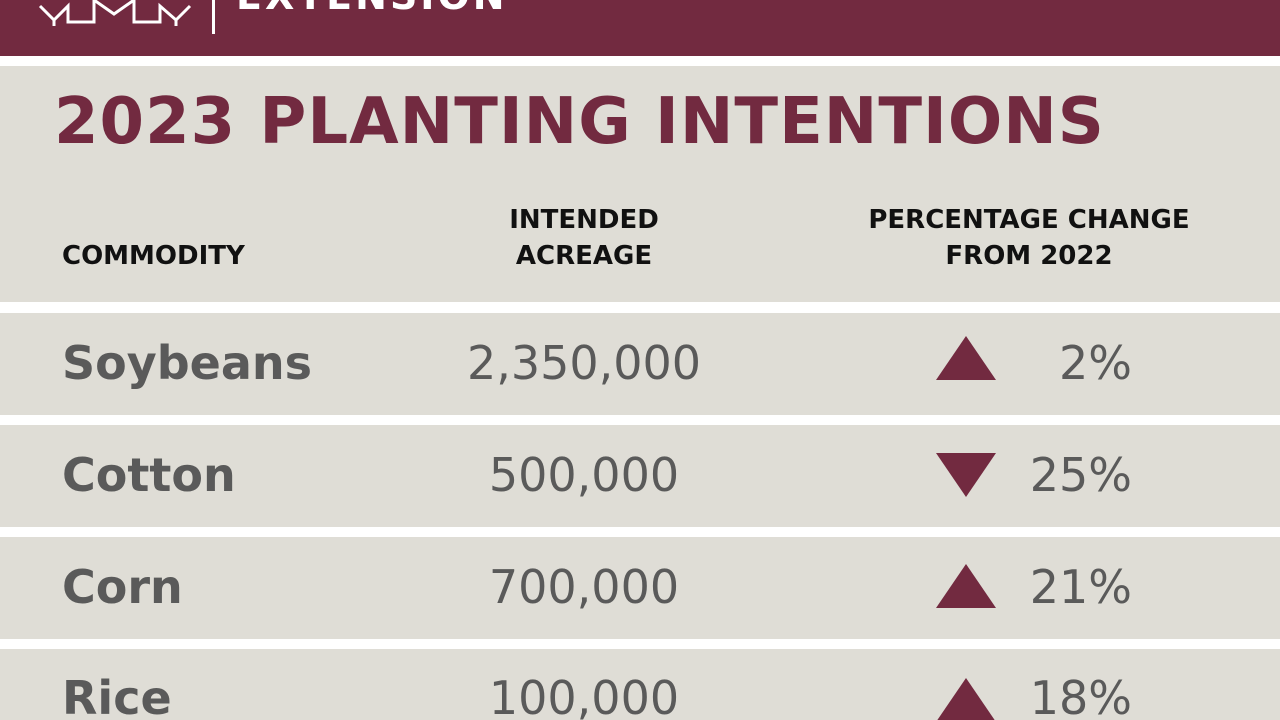 This screenshot has height=720, width=1280. Describe the element at coordinates (1080, 475) in the screenshot. I see `percent-change: 25%` at that location.